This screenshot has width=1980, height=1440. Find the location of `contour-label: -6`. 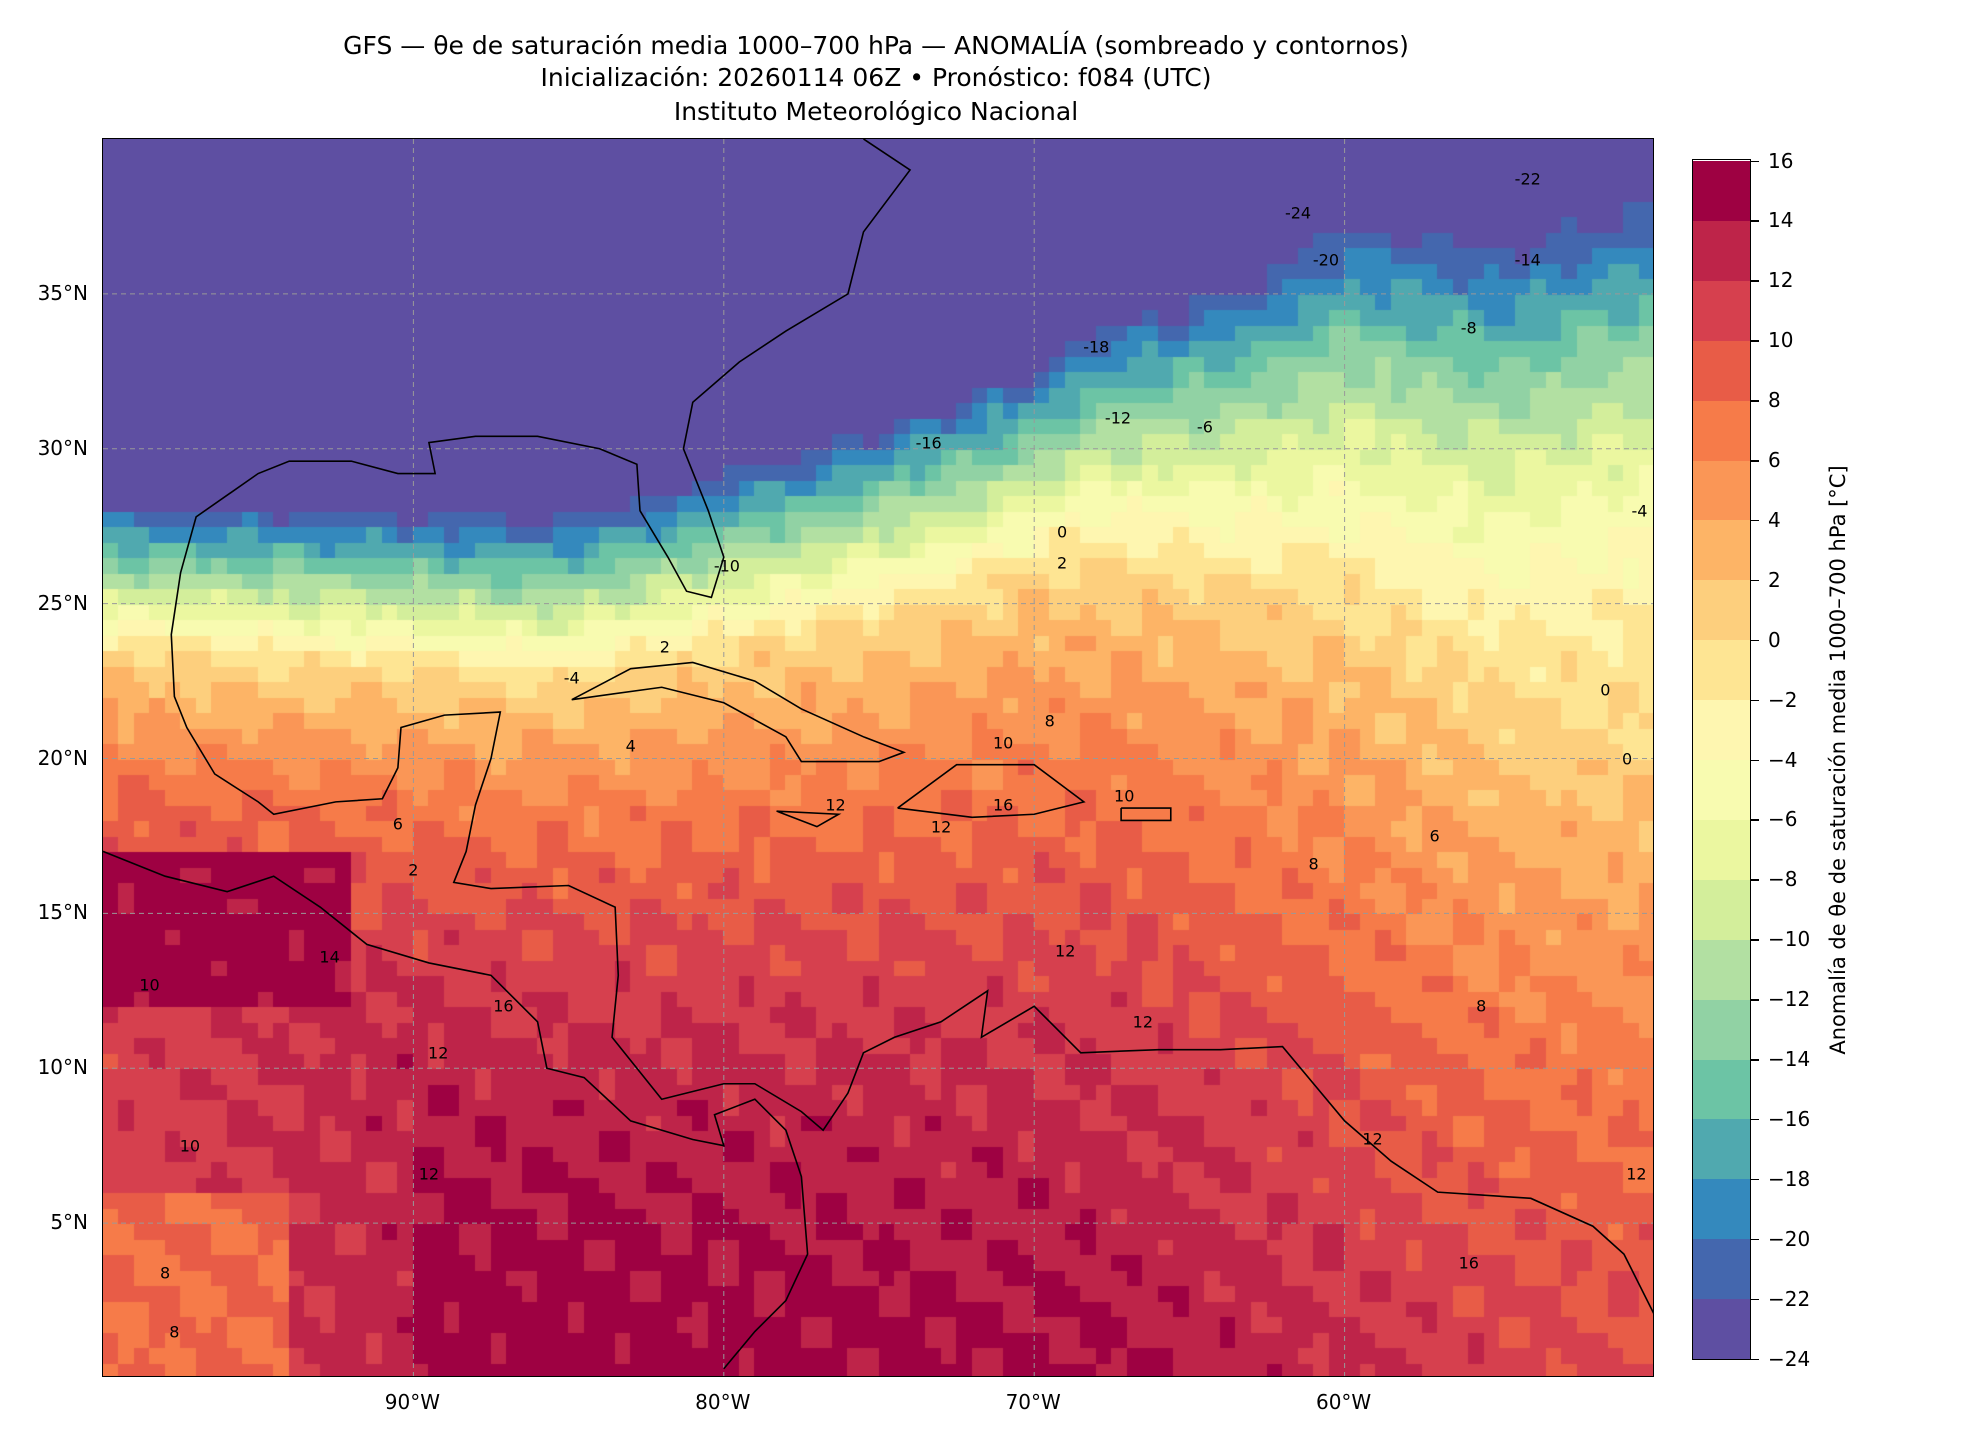

contour-label: -6 is located at coordinates (1204, 427).